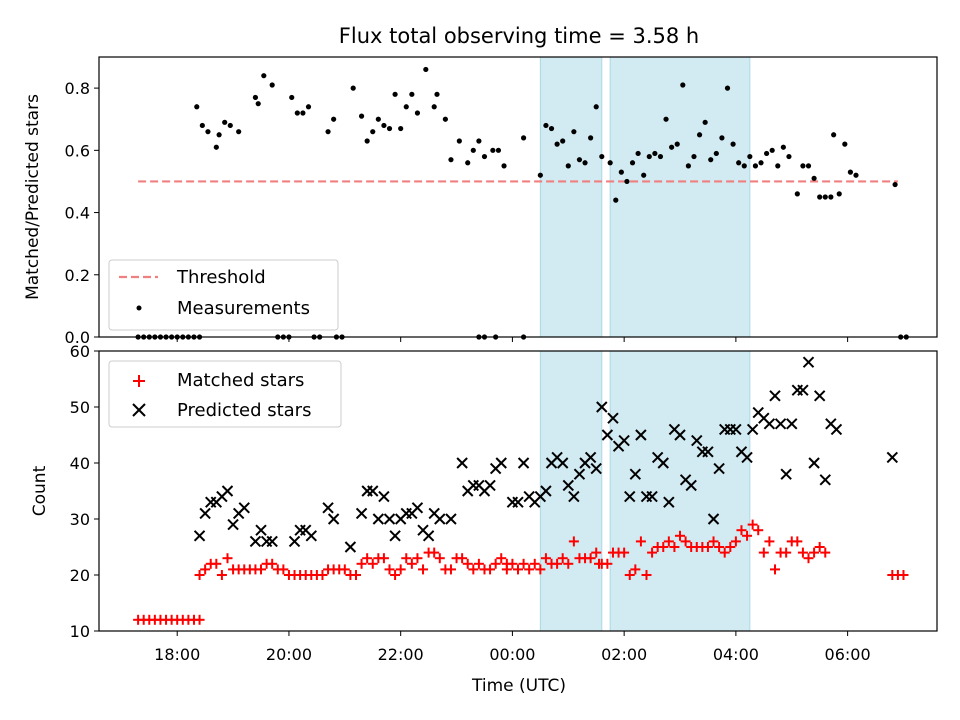 The height and width of the screenshot is (720, 960). I want to click on bottom-y-axis-label: Count, so click(40, 490).